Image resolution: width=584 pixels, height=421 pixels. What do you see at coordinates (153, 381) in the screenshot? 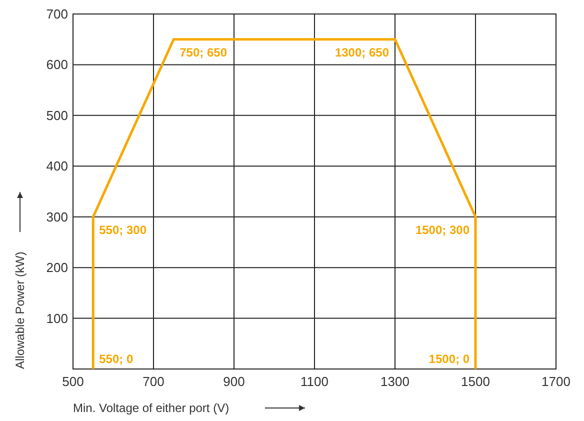
I see `x-tick-label: 700` at bounding box center [153, 381].